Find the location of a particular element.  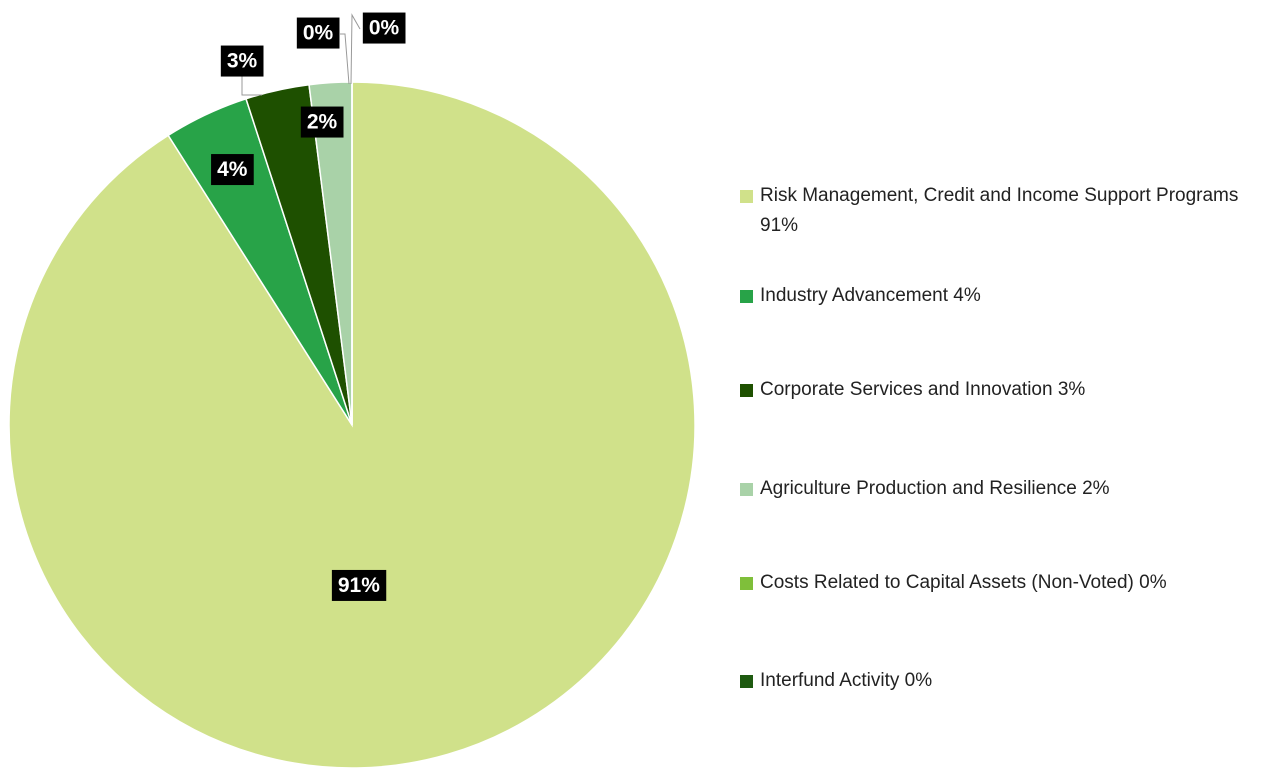

legend-text: Interfund Activity 0% is located at coordinates (846, 680).